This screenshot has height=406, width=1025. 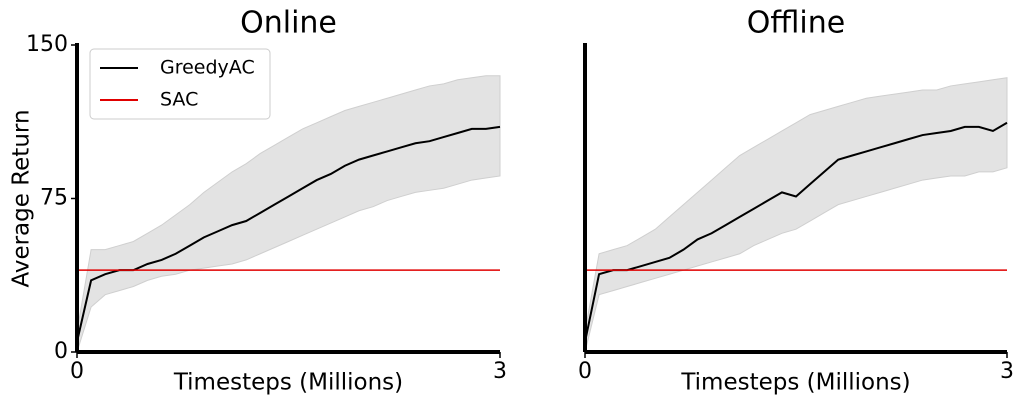 I want to click on legend-label: SAC, so click(x=179, y=100).